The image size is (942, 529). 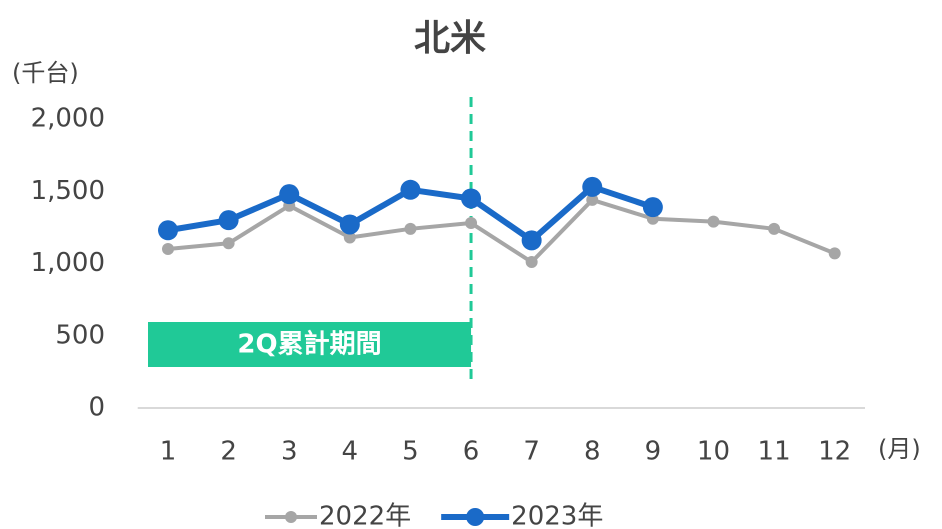 What do you see at coordinates (410, 452) in the screenshot?
I see `x-tick-label: 5` at bounding box center [410, 452].